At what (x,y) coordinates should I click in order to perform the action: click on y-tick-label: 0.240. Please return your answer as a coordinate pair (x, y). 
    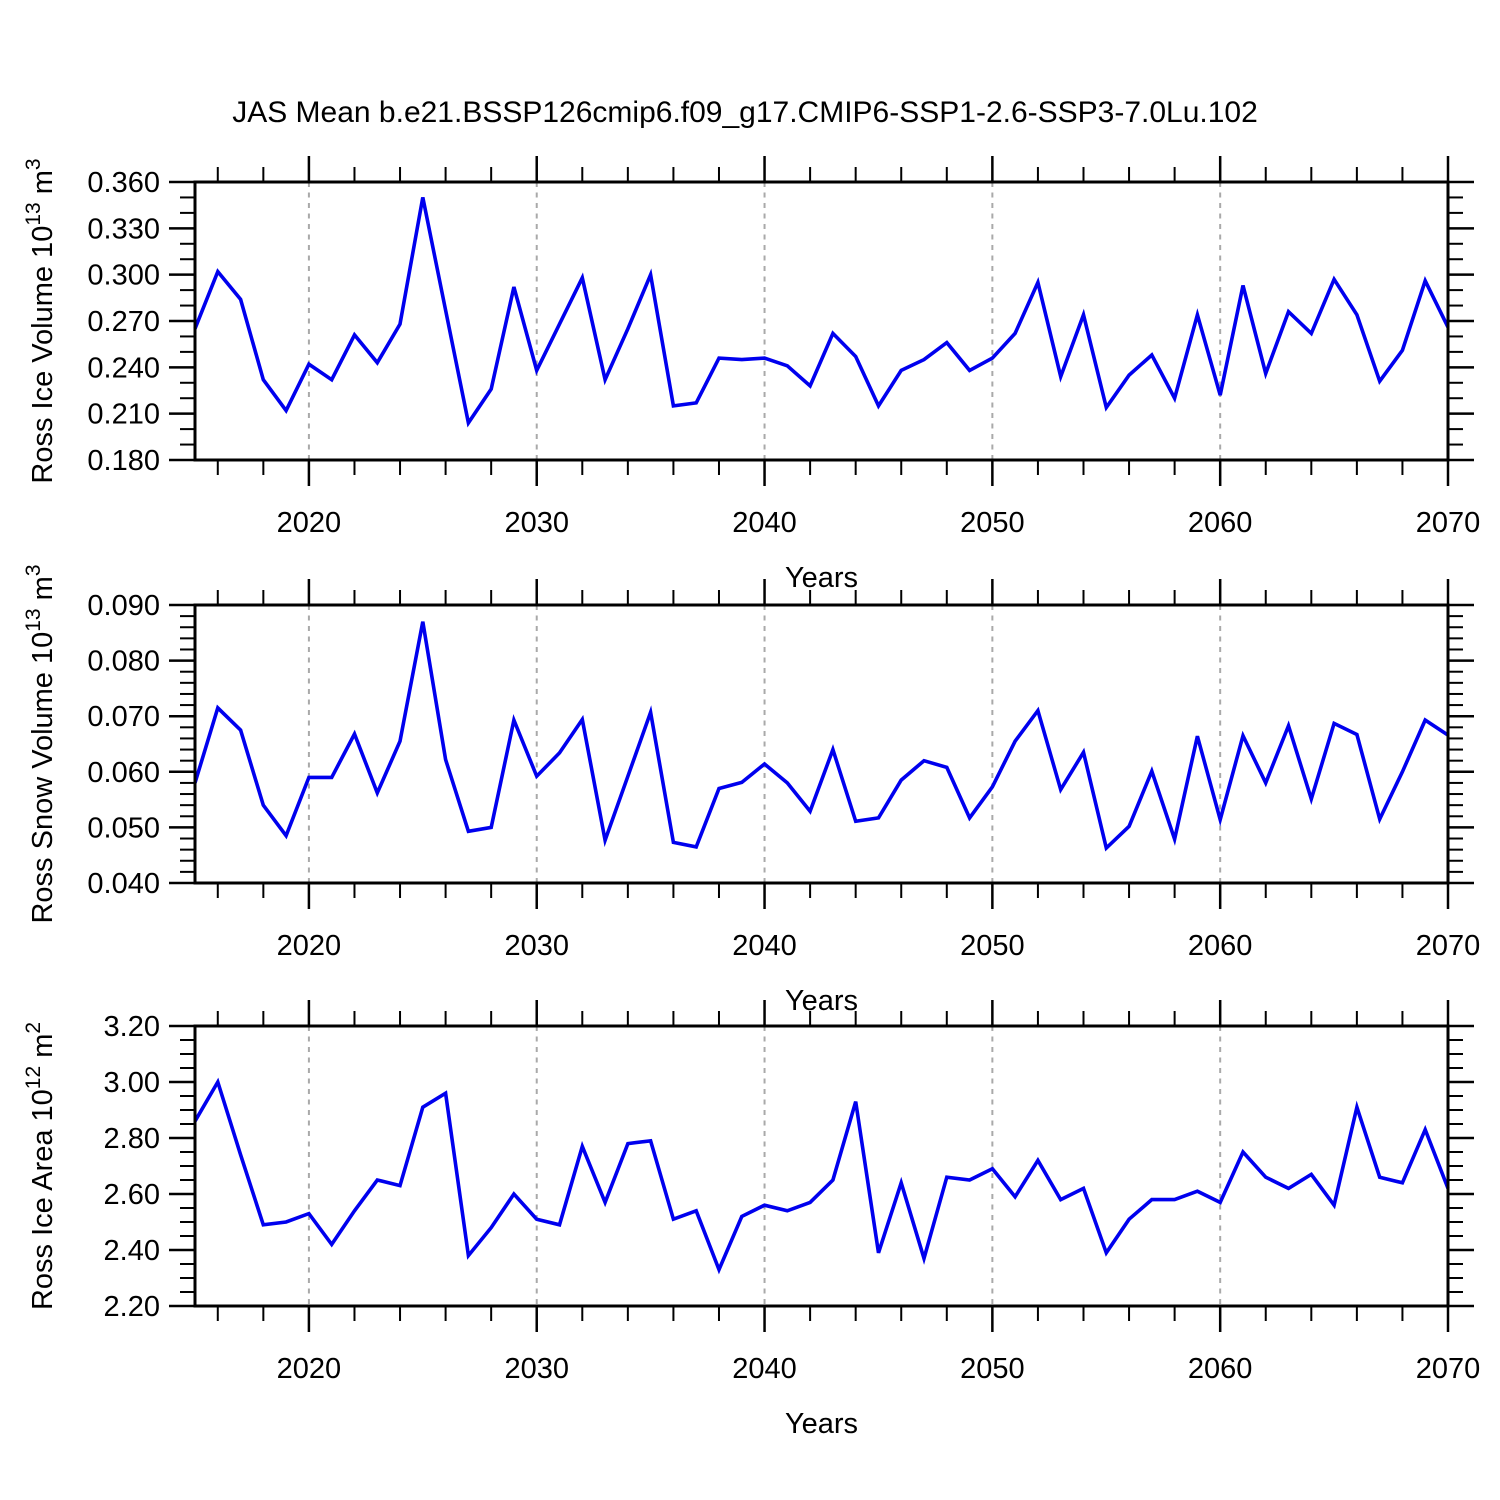
    Looking at the image, I should click on (123, 368).